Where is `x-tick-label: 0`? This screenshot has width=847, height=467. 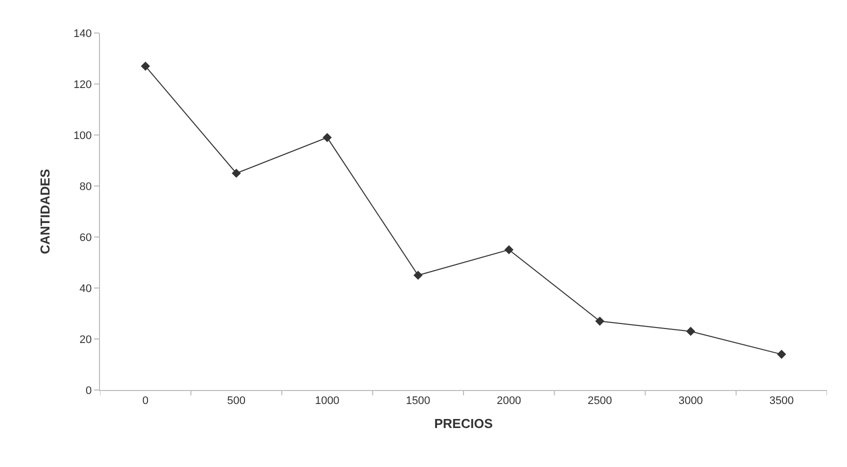
x-tick-label: 0 is located at coordinates (145, 401).